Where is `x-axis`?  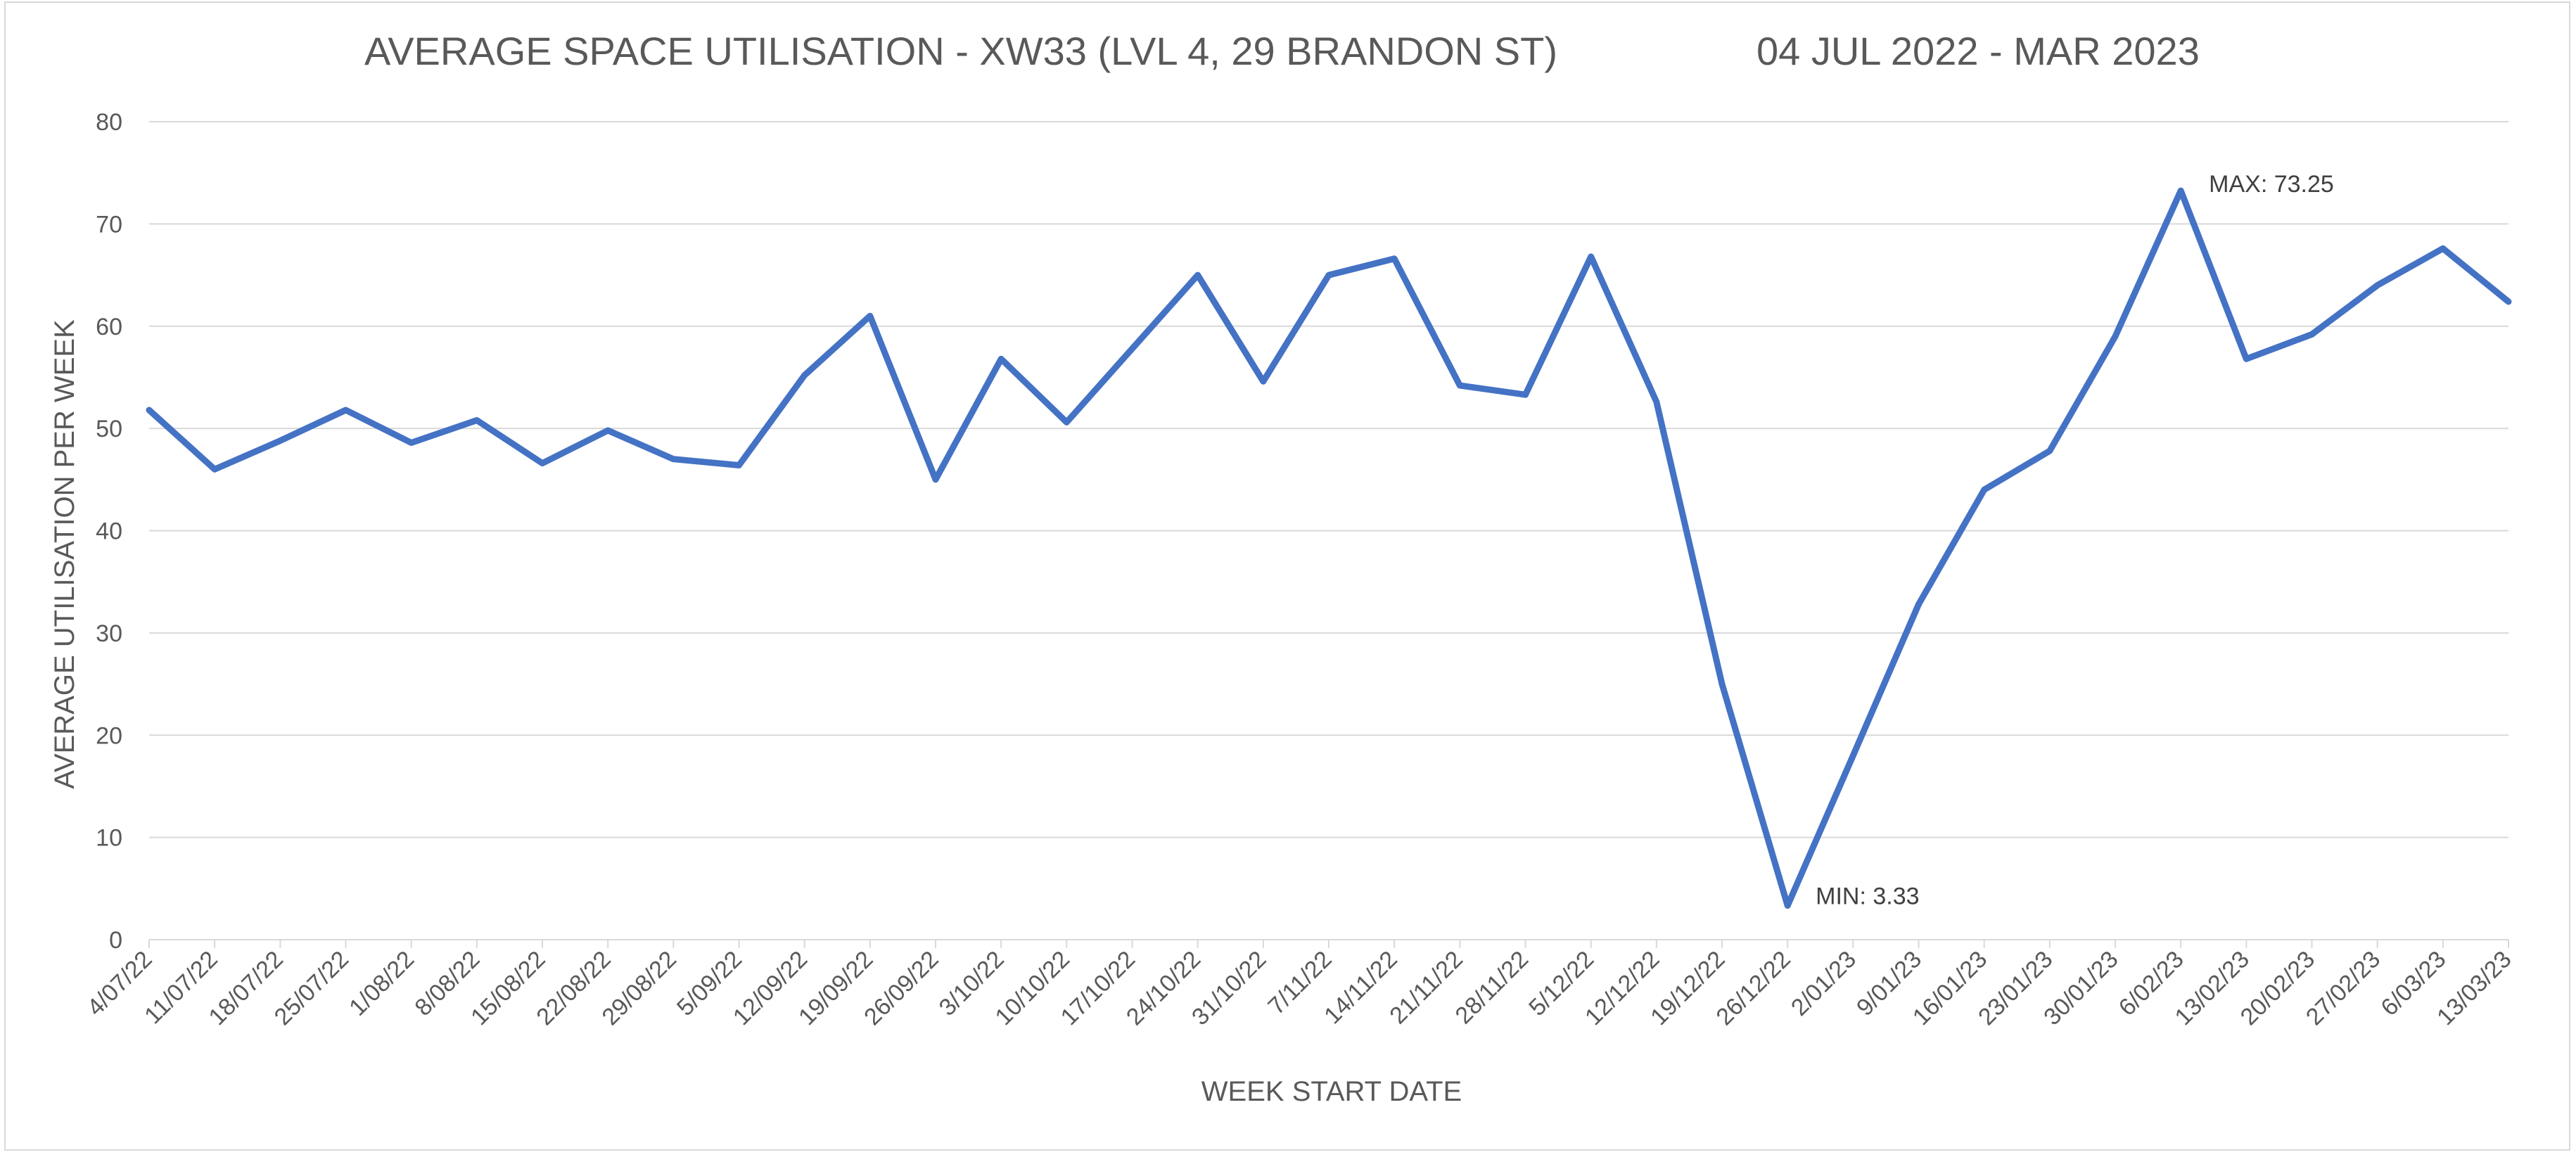 x-axis is located at coordinates (1328, 944).